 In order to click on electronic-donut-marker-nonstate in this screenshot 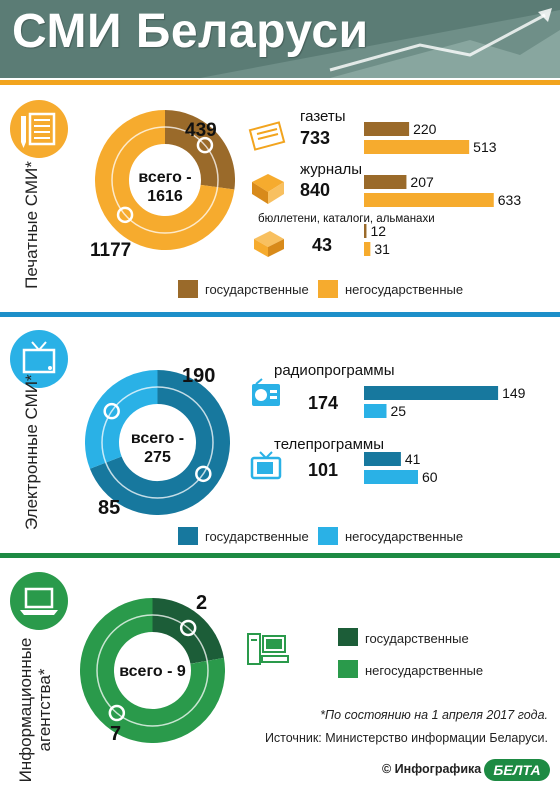, I will do `click(111, 411)`.